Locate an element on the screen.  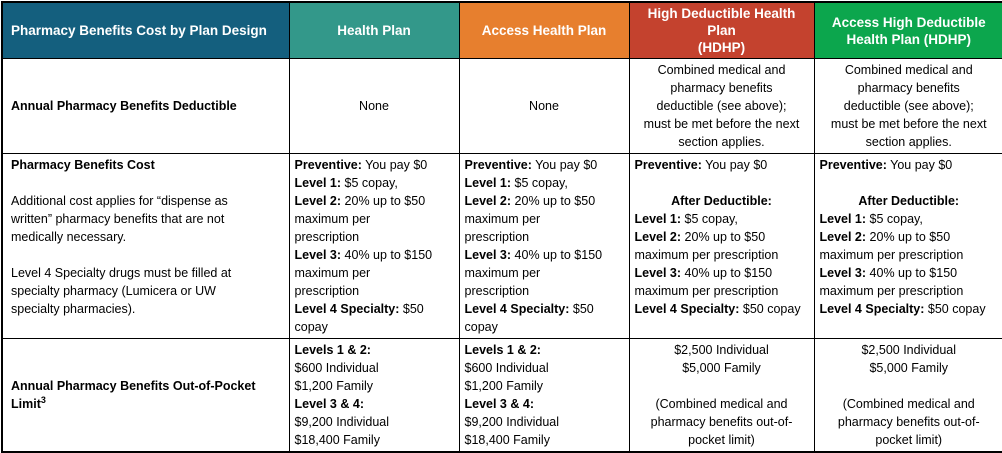
text-line: Combined medical and is located at coordinates (722, 70).